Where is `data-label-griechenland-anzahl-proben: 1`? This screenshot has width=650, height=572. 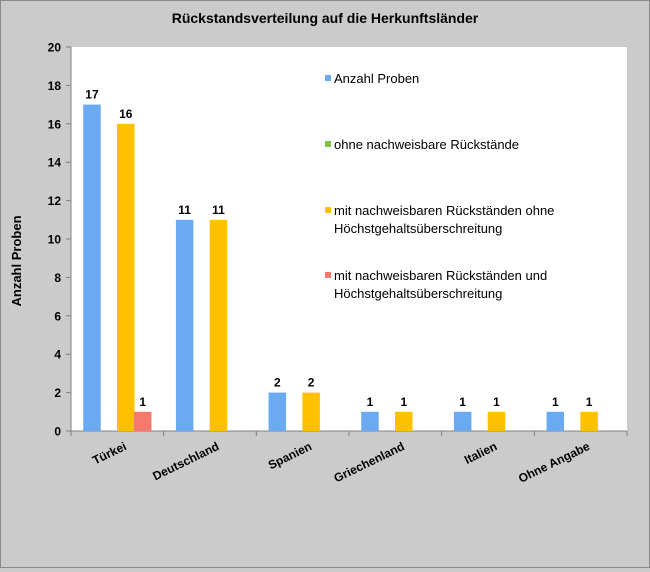
data-label-griechenland-anzahl-proben: 1 is located at coordinates (370, 402).